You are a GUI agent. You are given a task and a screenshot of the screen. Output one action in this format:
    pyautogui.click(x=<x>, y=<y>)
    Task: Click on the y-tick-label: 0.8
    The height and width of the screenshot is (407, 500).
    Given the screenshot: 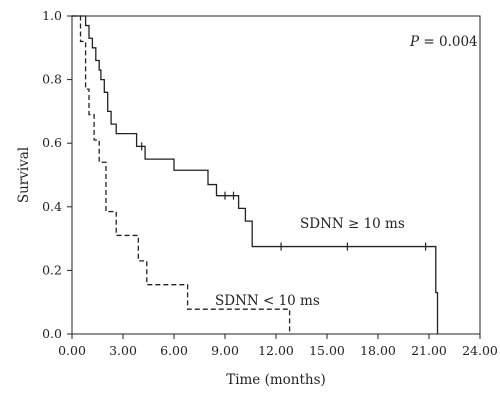 What is the action you would take?
    pyautogui.click(x=52, y=79)
    